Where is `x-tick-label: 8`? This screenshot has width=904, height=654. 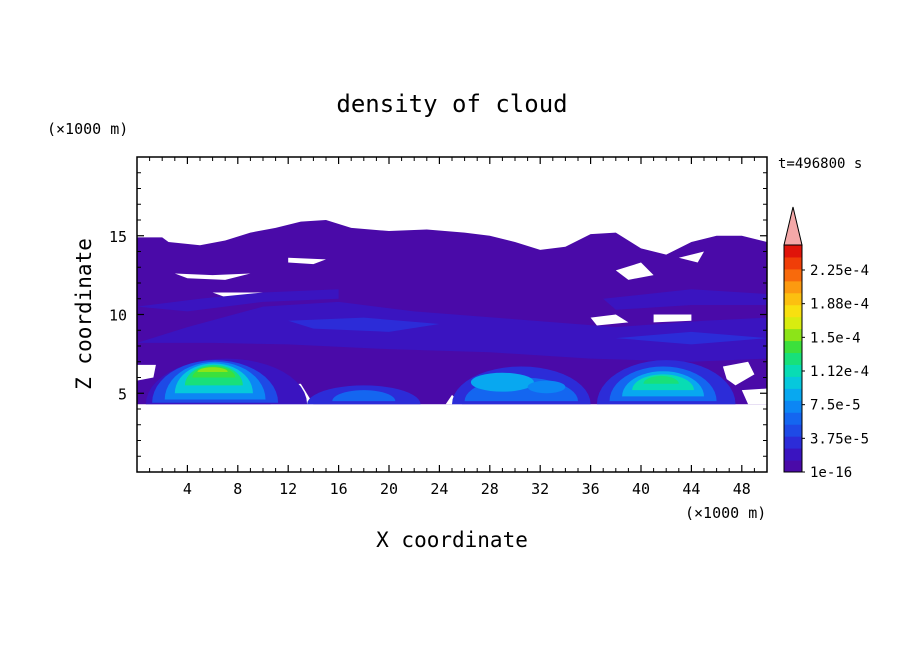
x-tick-label: 8 is located at coordinates (237, 489).